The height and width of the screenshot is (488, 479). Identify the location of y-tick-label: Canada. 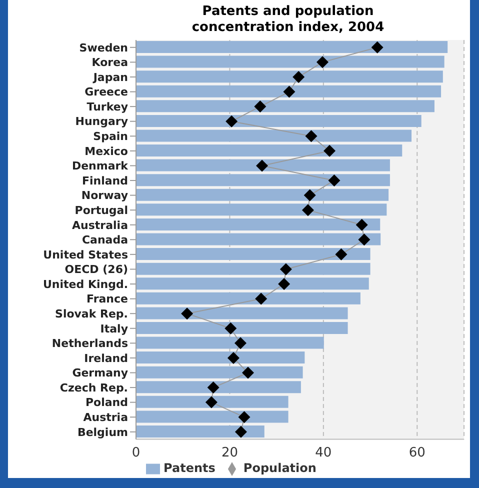
(105, 240).